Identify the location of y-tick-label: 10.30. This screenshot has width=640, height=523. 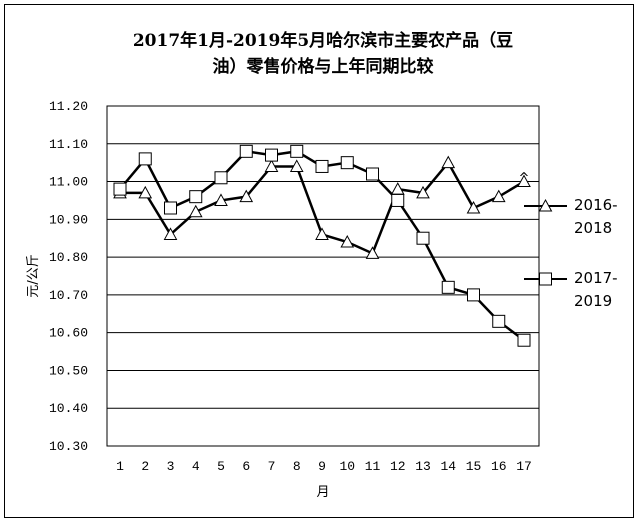
(68, 446).